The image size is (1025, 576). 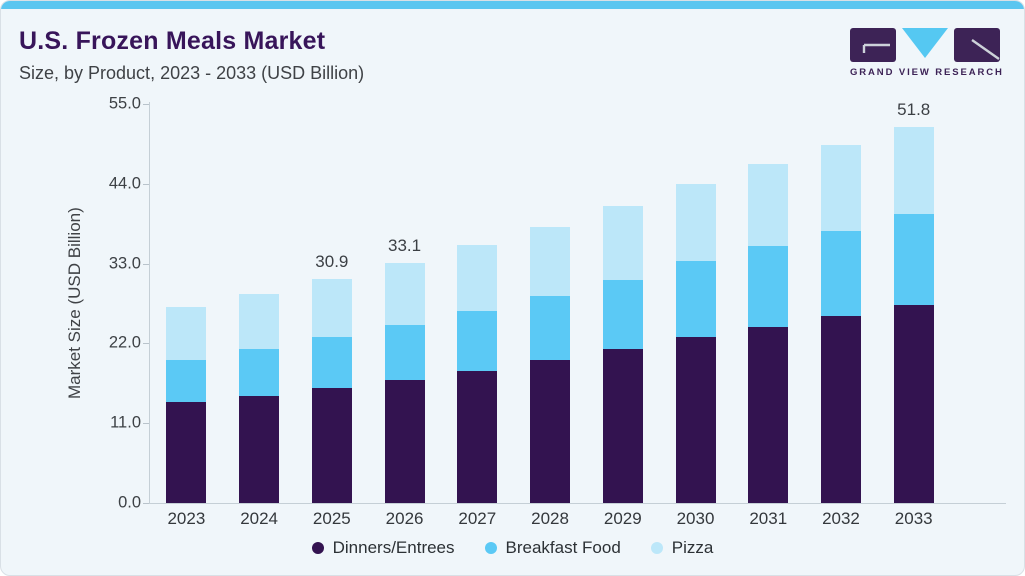 I want to click on y-tick-label: 55.0, so click(x=124, y=103).